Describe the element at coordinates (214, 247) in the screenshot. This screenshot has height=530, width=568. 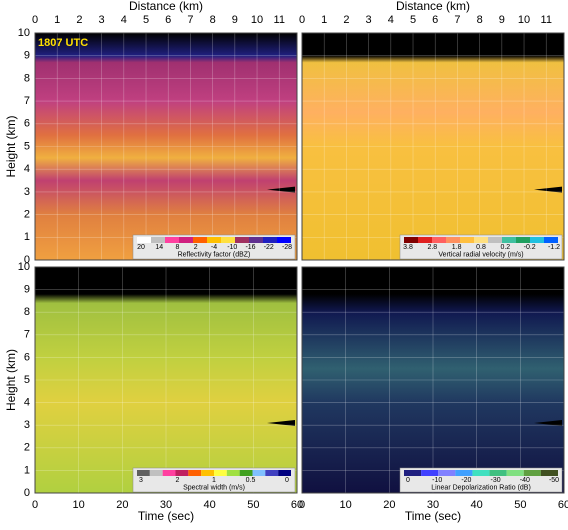
I see `colorbar-tick-label: -4` at that location.